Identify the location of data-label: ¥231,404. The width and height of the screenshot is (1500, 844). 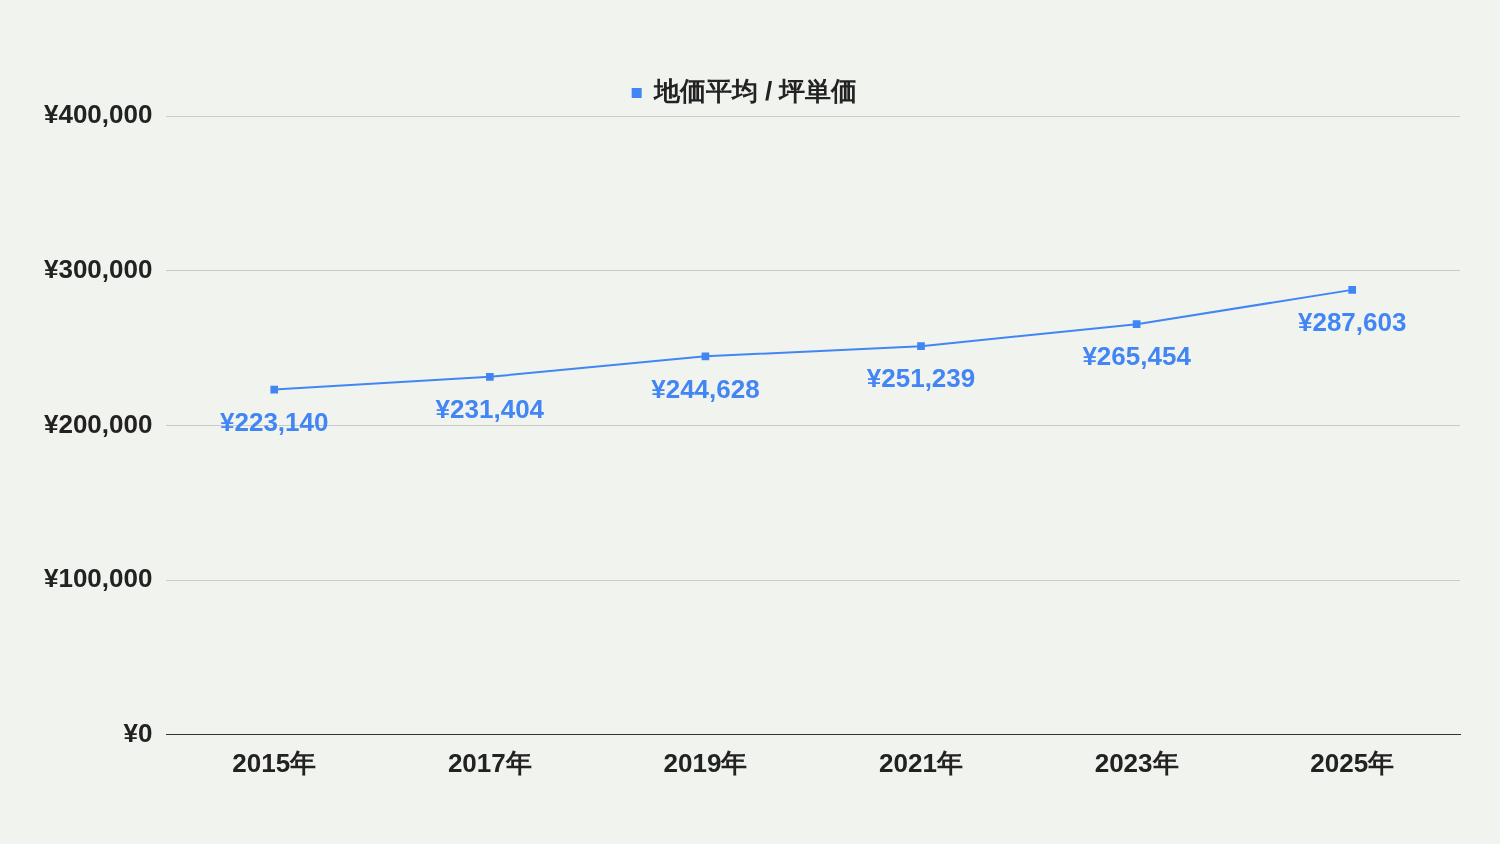
(490, 408).